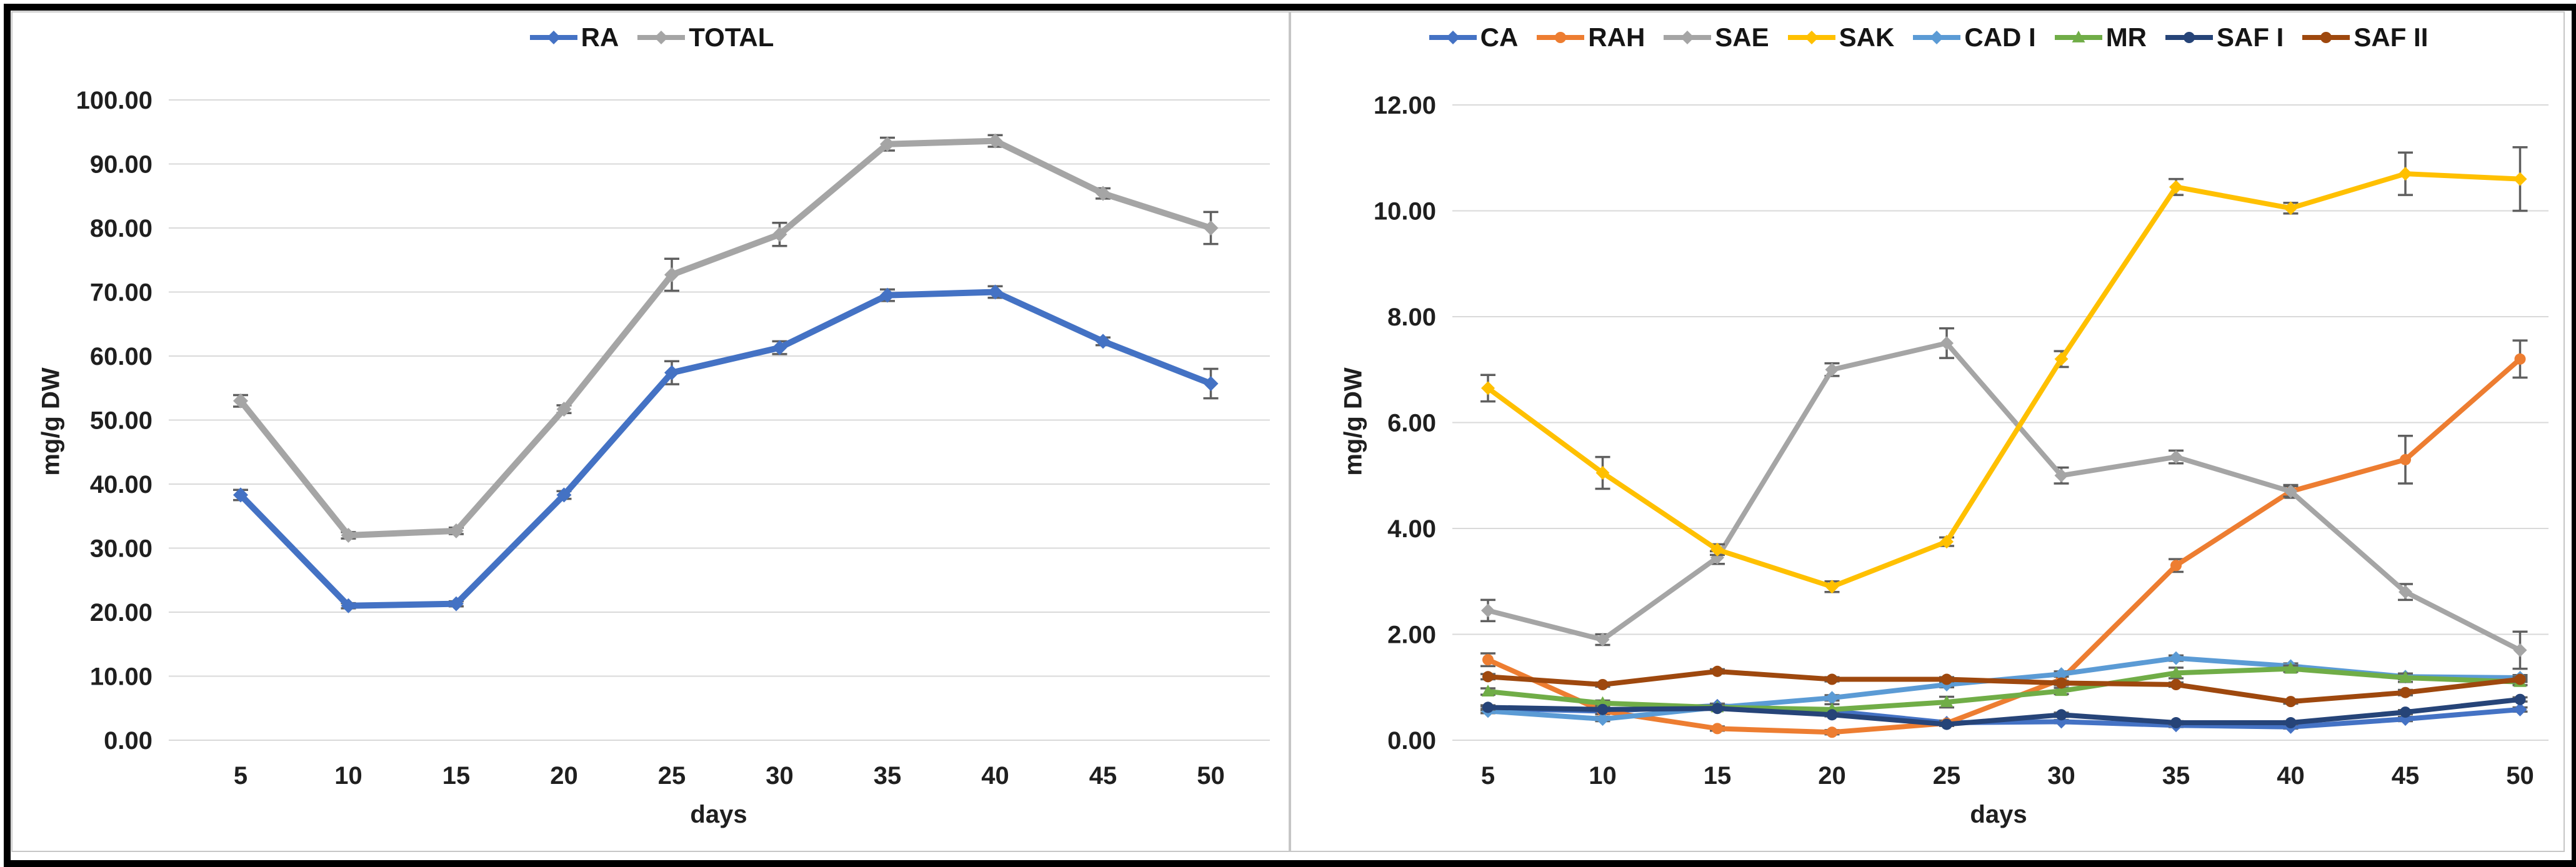  Describe the element at coordinates (1211, 776) in the screenshot. I see `x-tick-label: 50` at that location.